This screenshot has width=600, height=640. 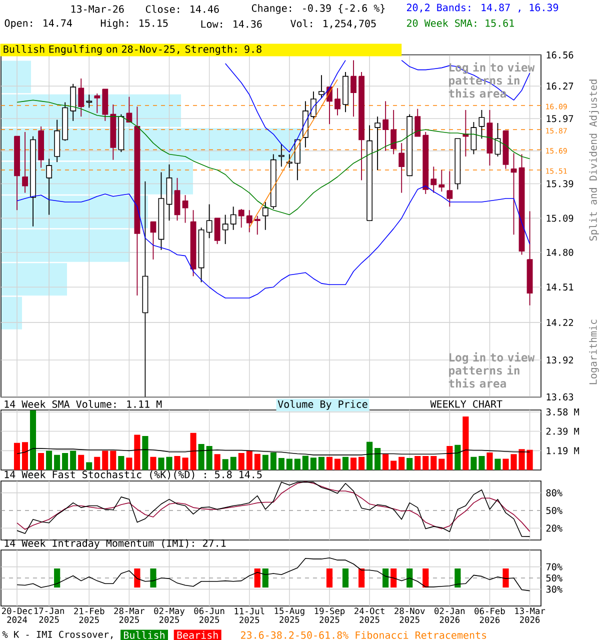 I want to click on y-tick-label: 14.80, so click(x=560, y=252).